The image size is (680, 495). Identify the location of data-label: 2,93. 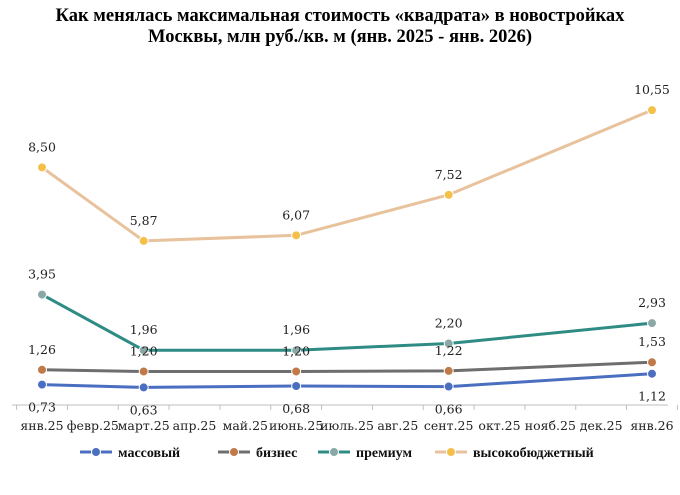
(652, 302).